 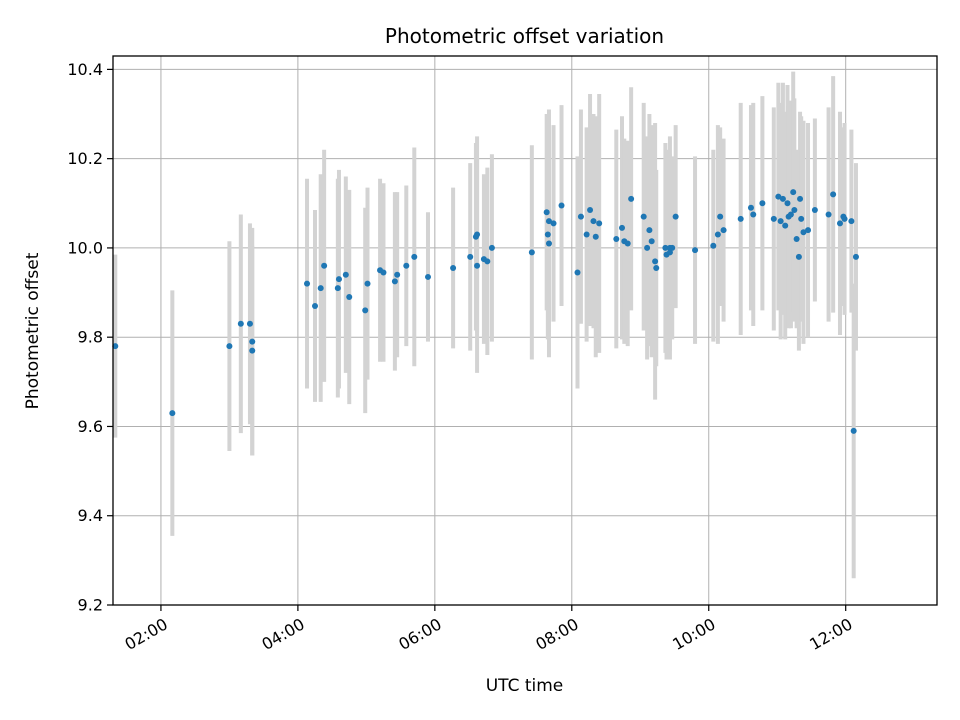 What do you see at coordinates (85, 69) in the screenshot?
I see `y-tick-label: 10.4` at bounding box center [85, 69].